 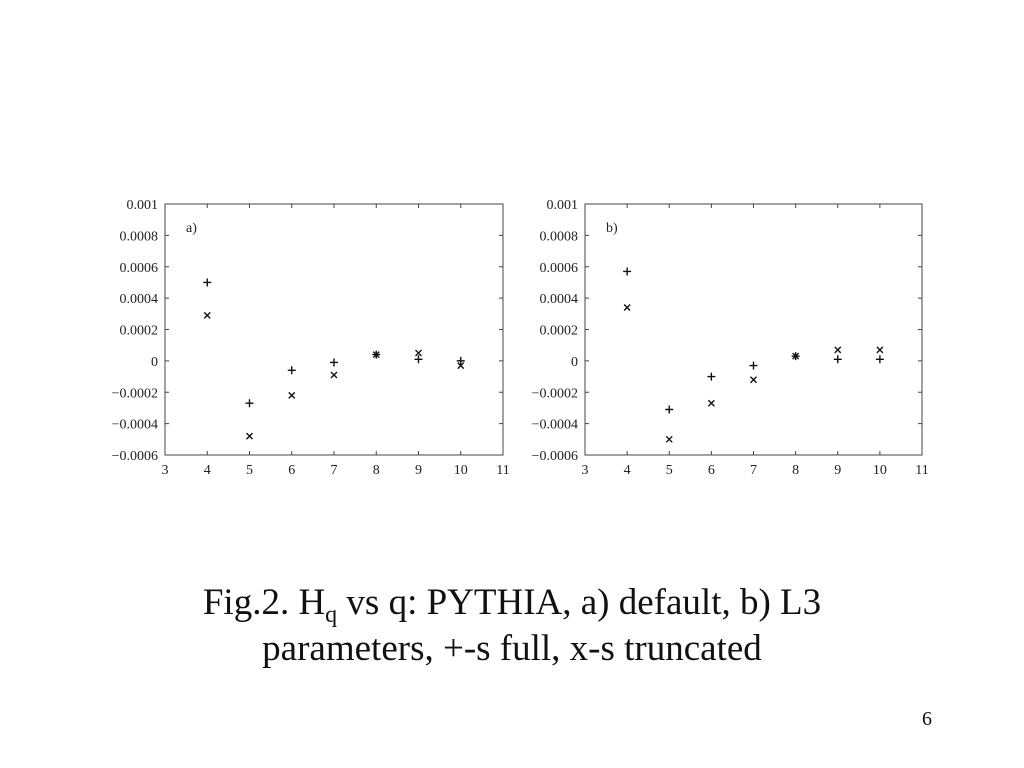 I want to click on panel-label: b), so click(x=612, y=228).